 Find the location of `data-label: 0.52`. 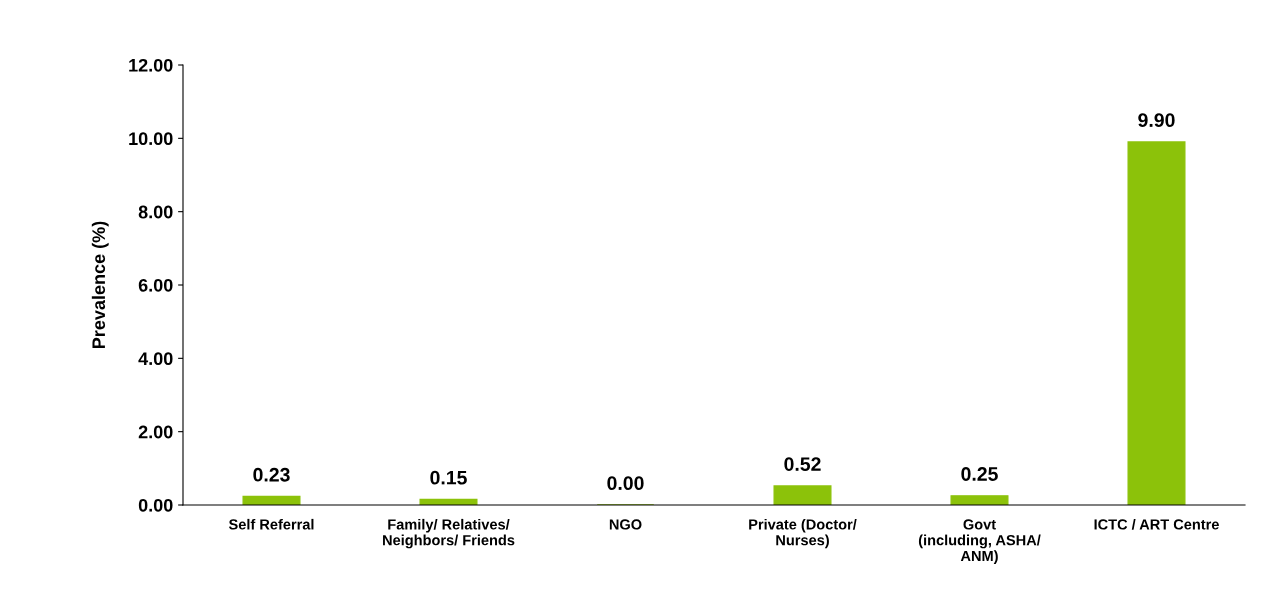

data-label: 0.52 is located at coordinates (802, 464).